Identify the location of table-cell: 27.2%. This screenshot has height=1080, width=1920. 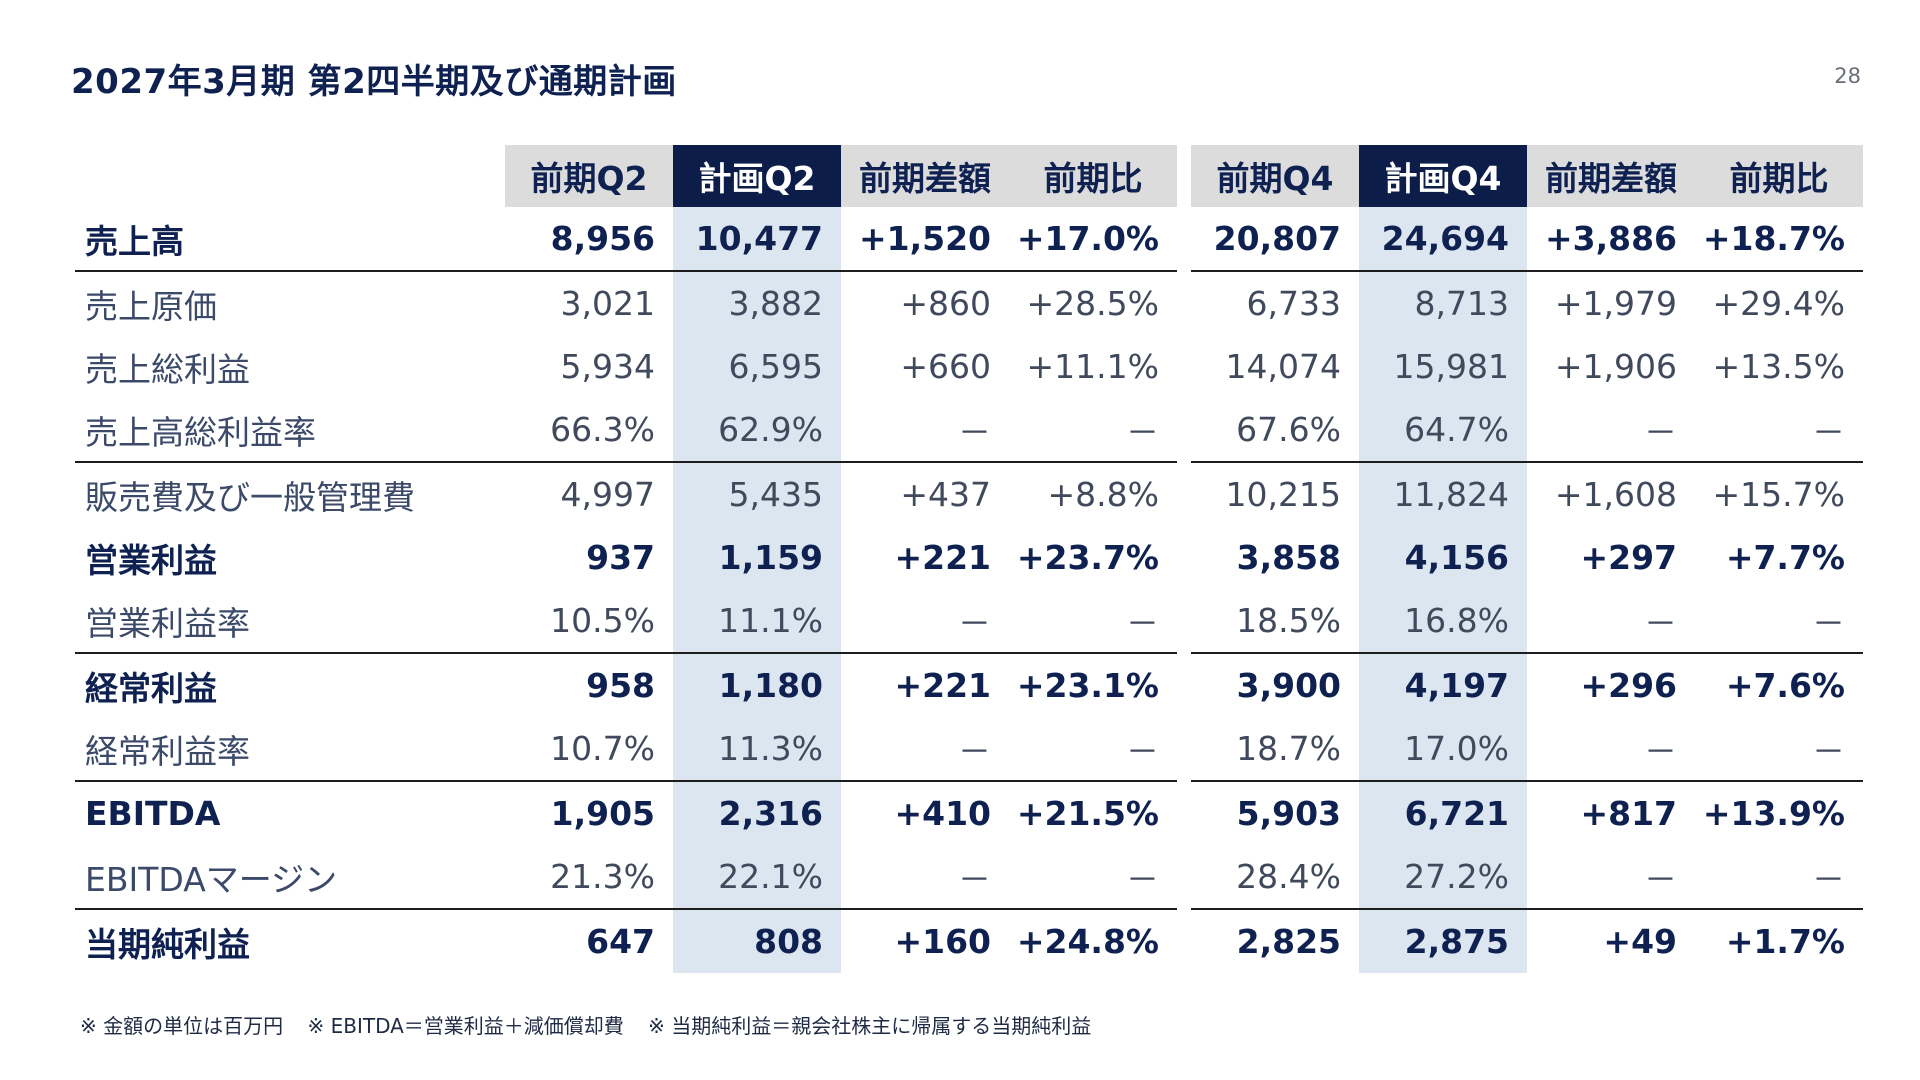
(1443, 877).